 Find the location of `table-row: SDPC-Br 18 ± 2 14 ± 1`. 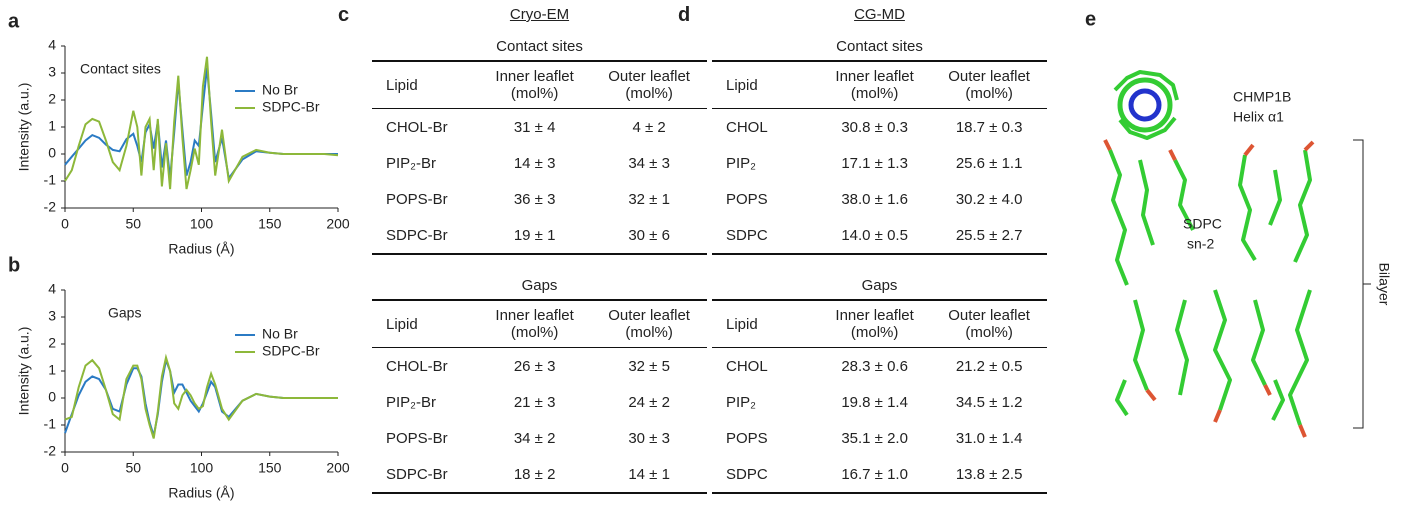

table-row: SDPC-Br 18 ± 2 14 ± 1 is located at coordinates (539, 474).